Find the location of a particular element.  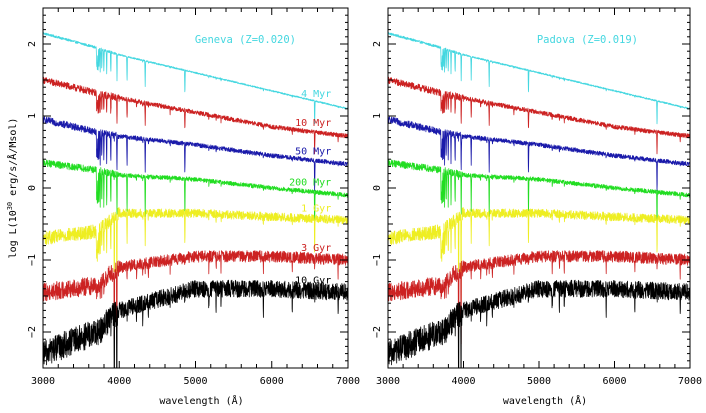

spectrum-line-10-gyr is located at coordinates (195, 324).